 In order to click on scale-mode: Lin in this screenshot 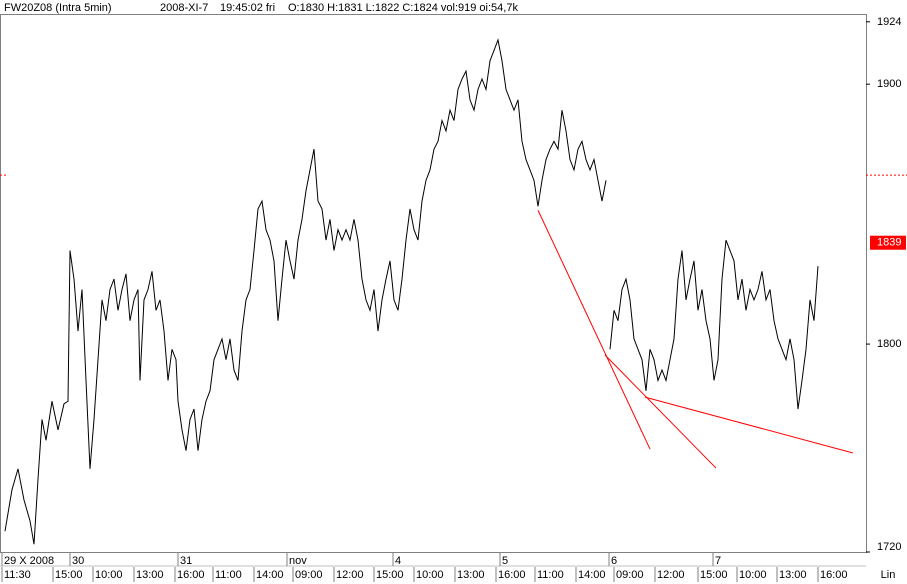, I will do `click(888, 575)`.